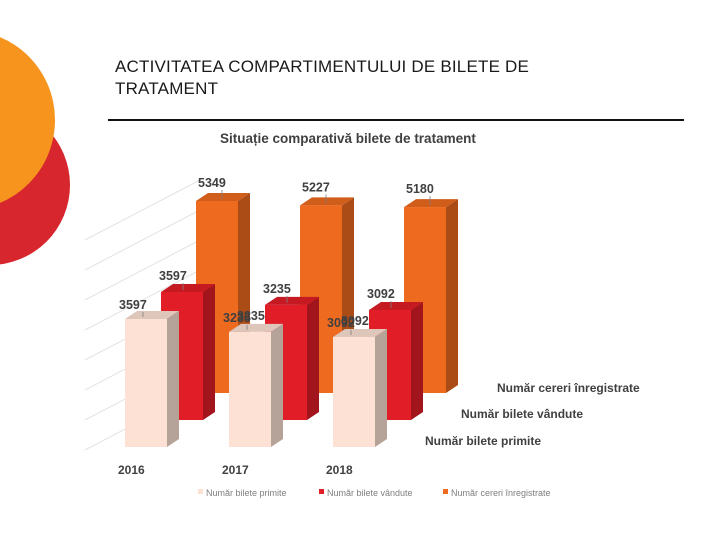  Describe the element at coordinates (212, 183) in the screenshot. I see `data-label: 5349` at that location.